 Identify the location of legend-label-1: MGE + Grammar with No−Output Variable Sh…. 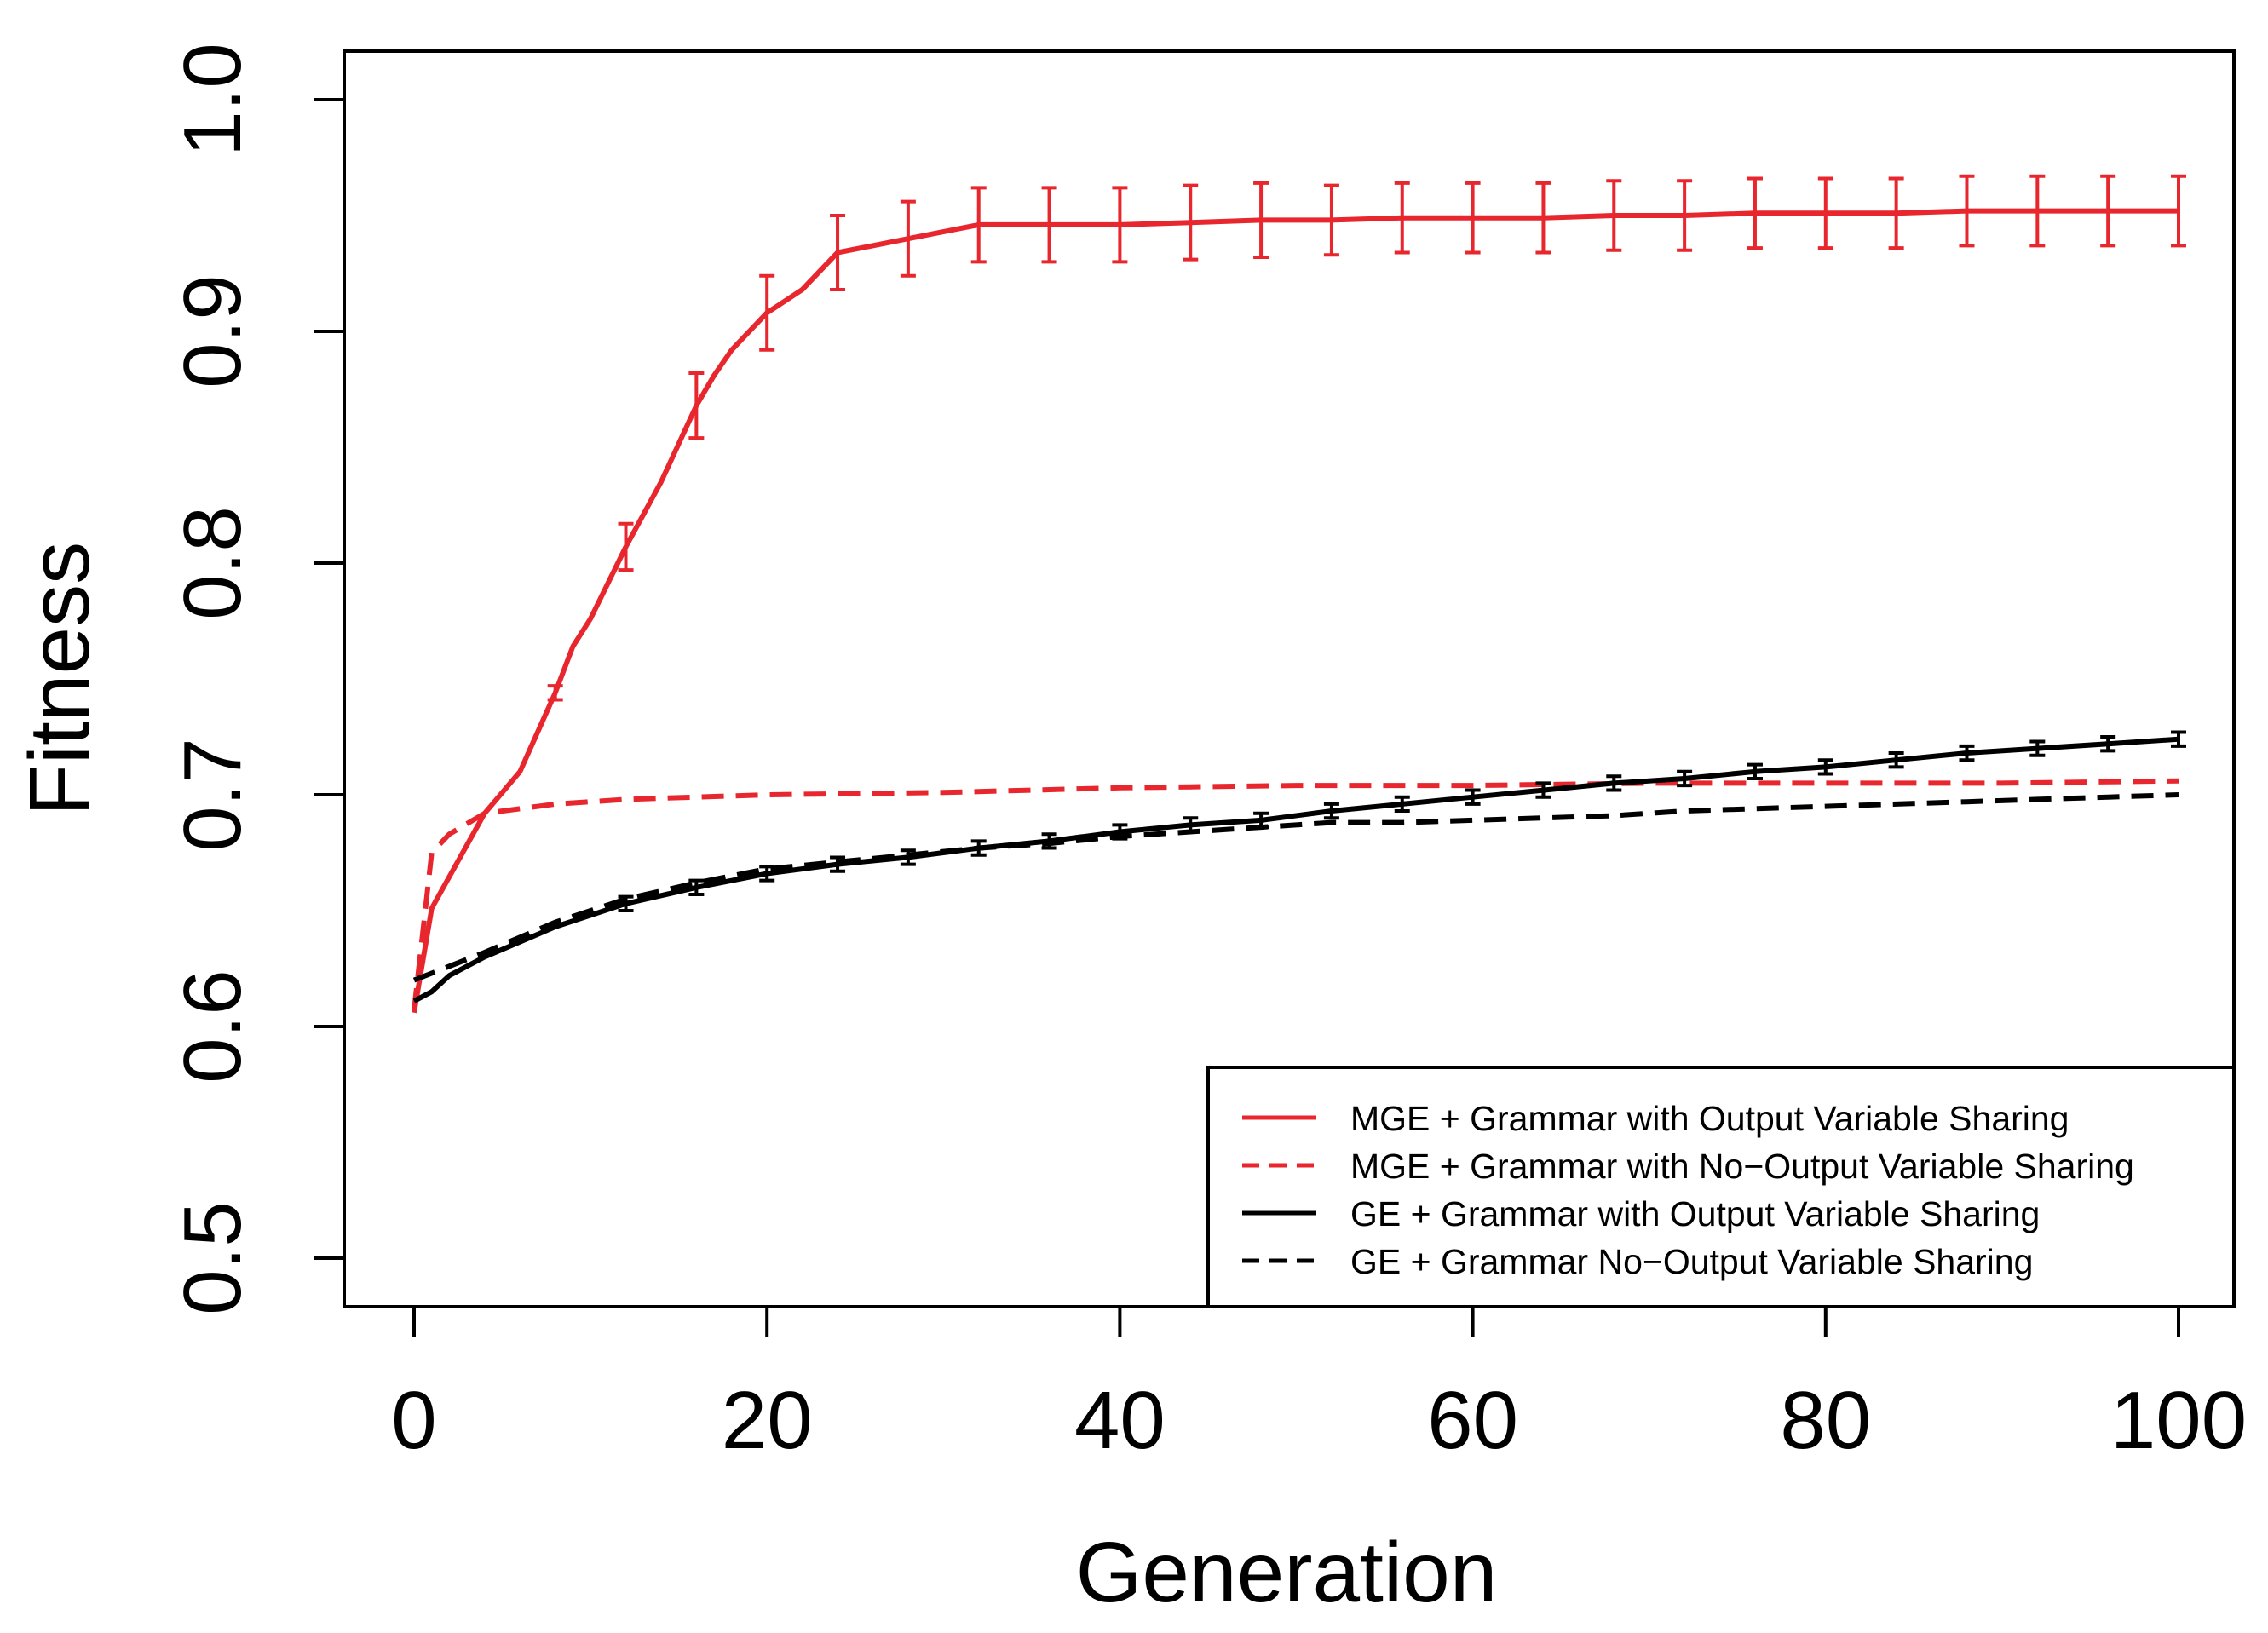
(1742, 1167).